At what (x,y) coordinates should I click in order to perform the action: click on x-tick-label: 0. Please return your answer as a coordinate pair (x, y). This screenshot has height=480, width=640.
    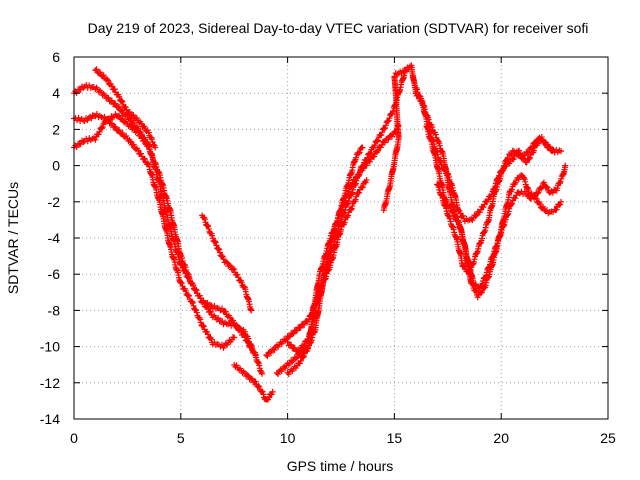
    Looking at the image, I should click on (74, 438).